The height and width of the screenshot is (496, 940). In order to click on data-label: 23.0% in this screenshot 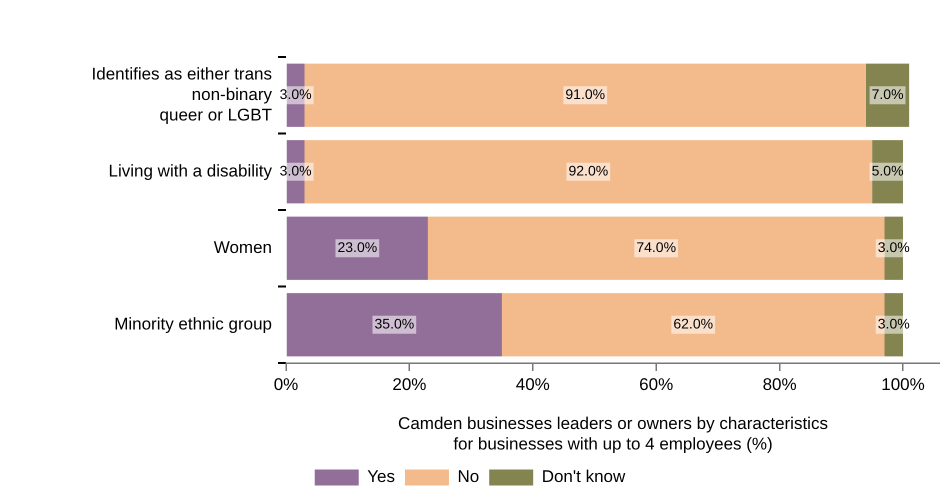, I will do `click(357, 247)`.